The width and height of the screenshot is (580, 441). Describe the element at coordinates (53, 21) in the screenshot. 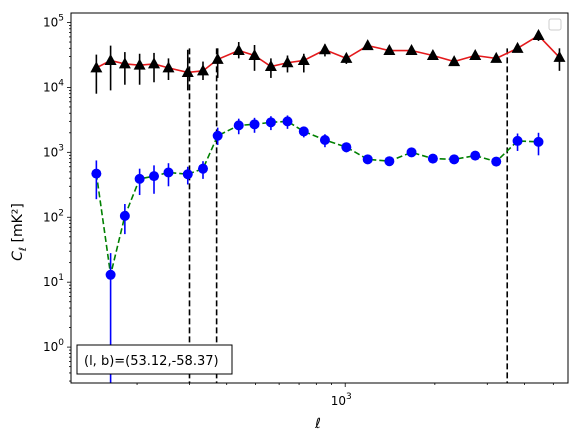

I see `y-tick-label: 10⁵` at that location.